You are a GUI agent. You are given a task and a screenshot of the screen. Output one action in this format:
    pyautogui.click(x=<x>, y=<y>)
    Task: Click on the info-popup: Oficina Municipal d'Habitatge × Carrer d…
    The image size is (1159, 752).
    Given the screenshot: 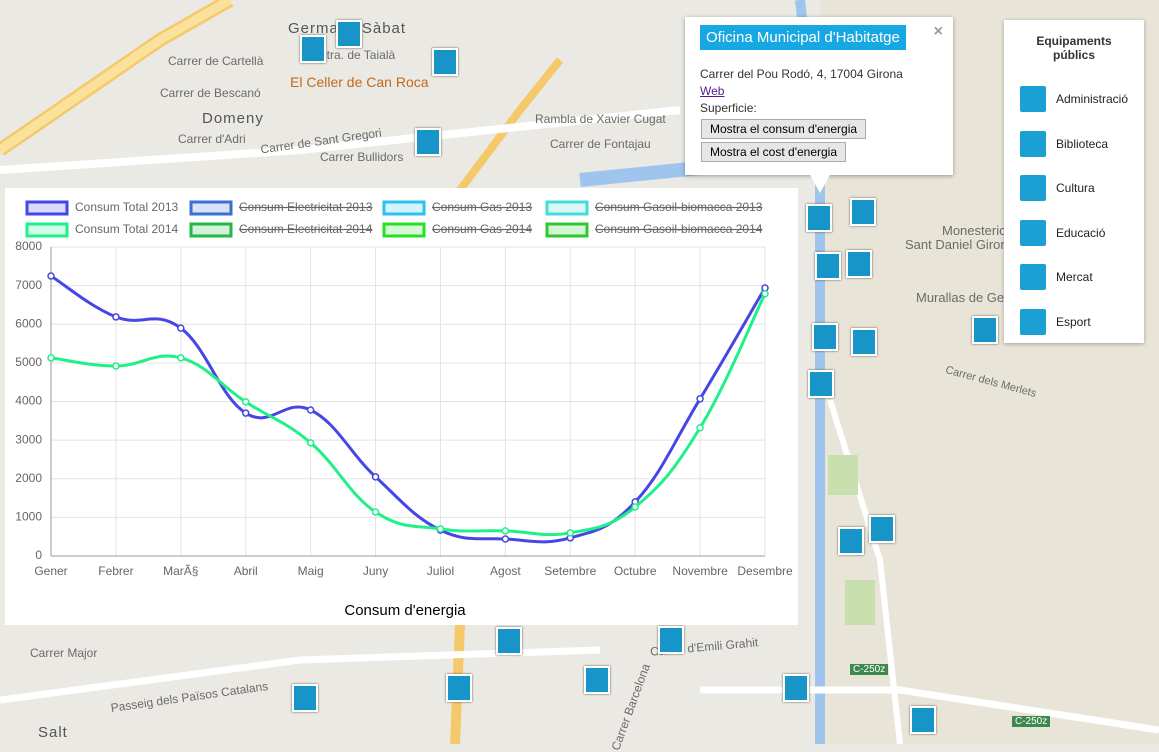 What is the action you would take?
    pyautogui.click(x=819, y=105)
    